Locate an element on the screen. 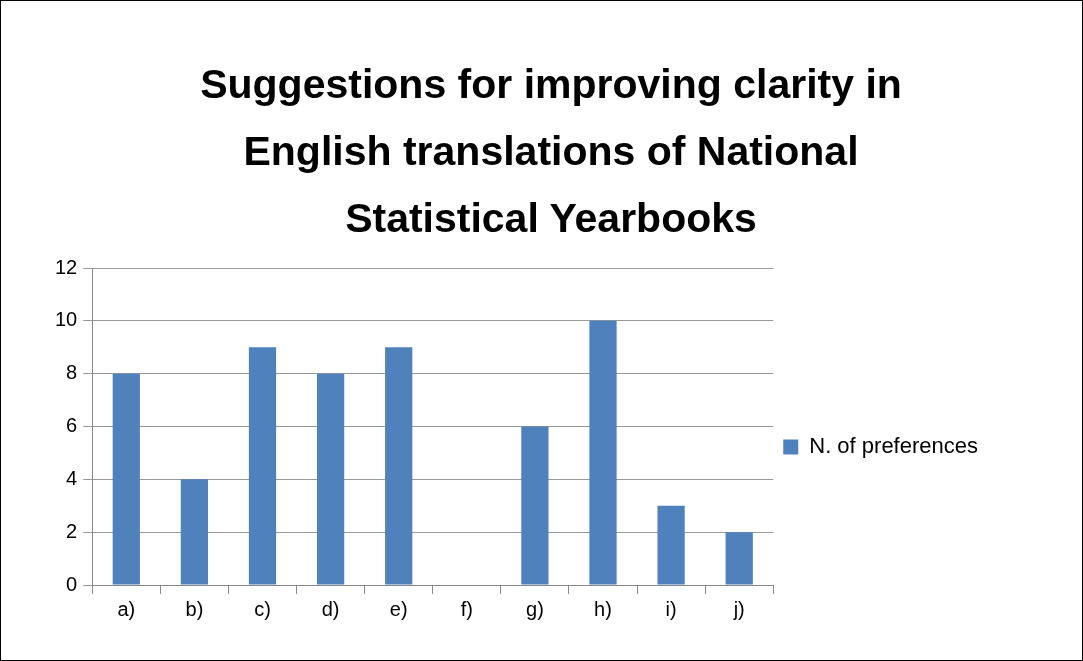  y-tick-label: 2 is located at coordinates (72, 530).